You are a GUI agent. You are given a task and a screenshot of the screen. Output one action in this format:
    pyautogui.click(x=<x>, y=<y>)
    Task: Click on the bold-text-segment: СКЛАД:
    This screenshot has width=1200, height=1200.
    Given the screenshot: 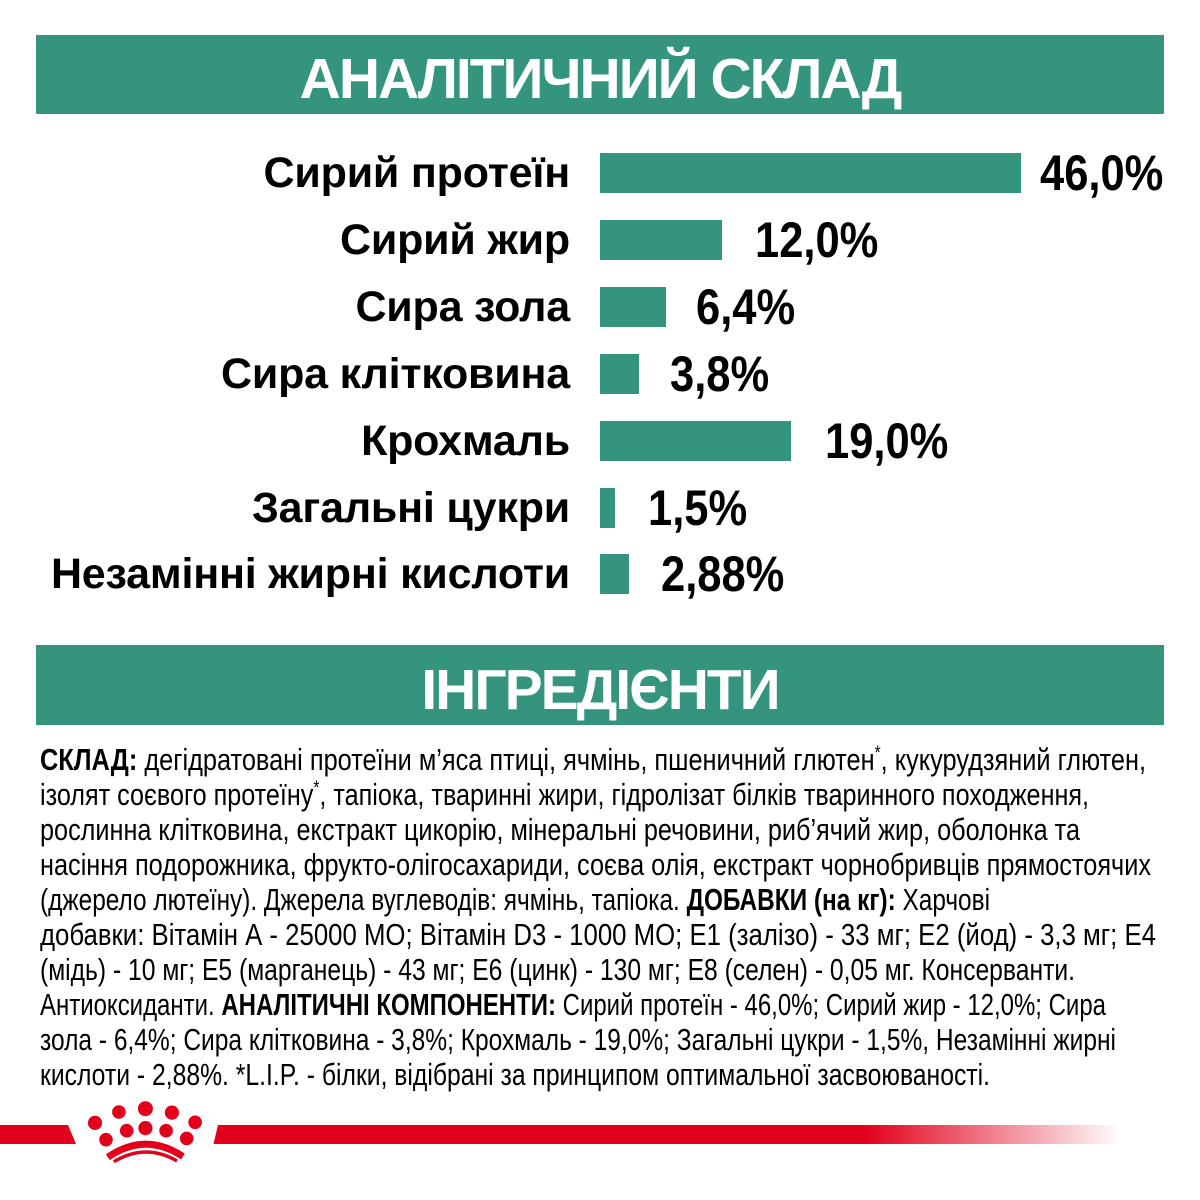 What is the action you would take?
    pyautogui.click(x=92, y=759)
    